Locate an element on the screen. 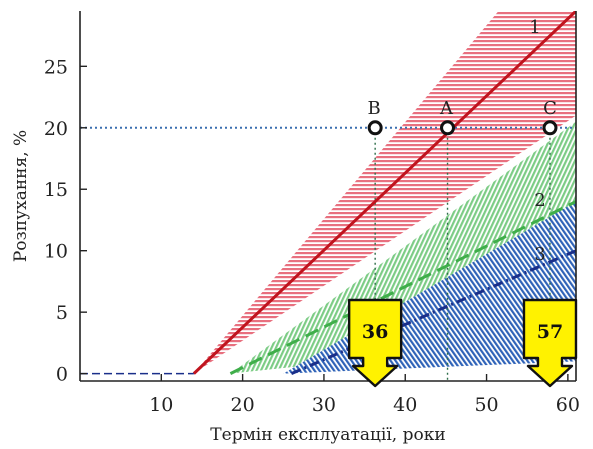 The width and height of the screenshot is (593, 449). points-layer is located at coordinates (462, 128).